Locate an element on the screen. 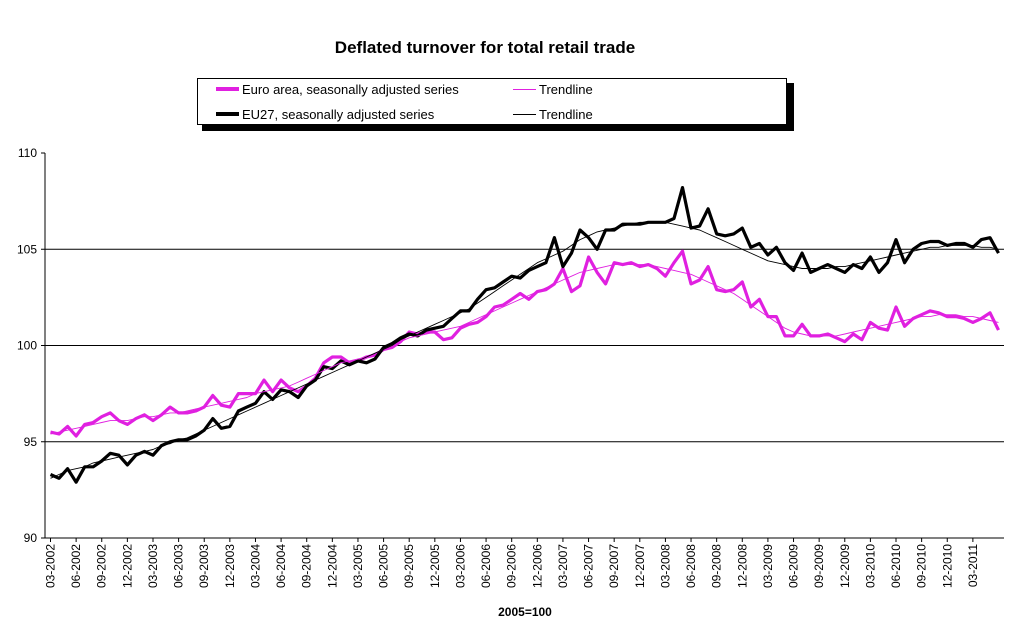 This screenshot has width=1027, height=625. legend-label-euro-area: Euro area, seasonally adjusted series is located at coordinates (350, 89).